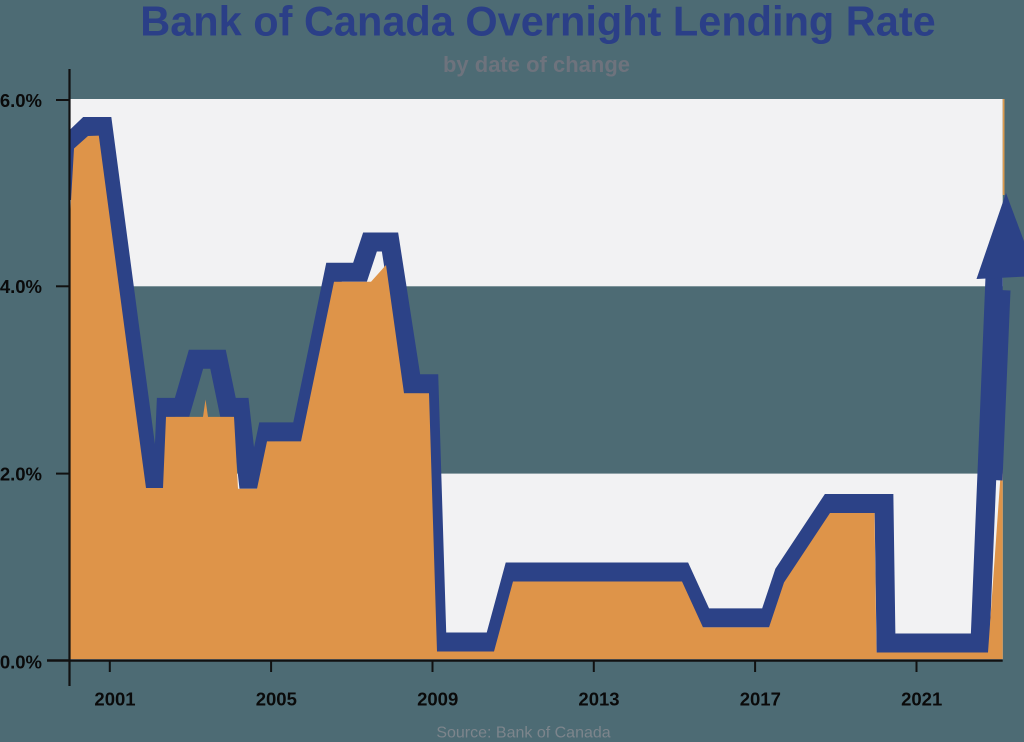 This screenshot has height=742, width=1024. Describe the element at coordinates (21, 473) in the screenshot. I see `svg-text: 2.0%` at that location.